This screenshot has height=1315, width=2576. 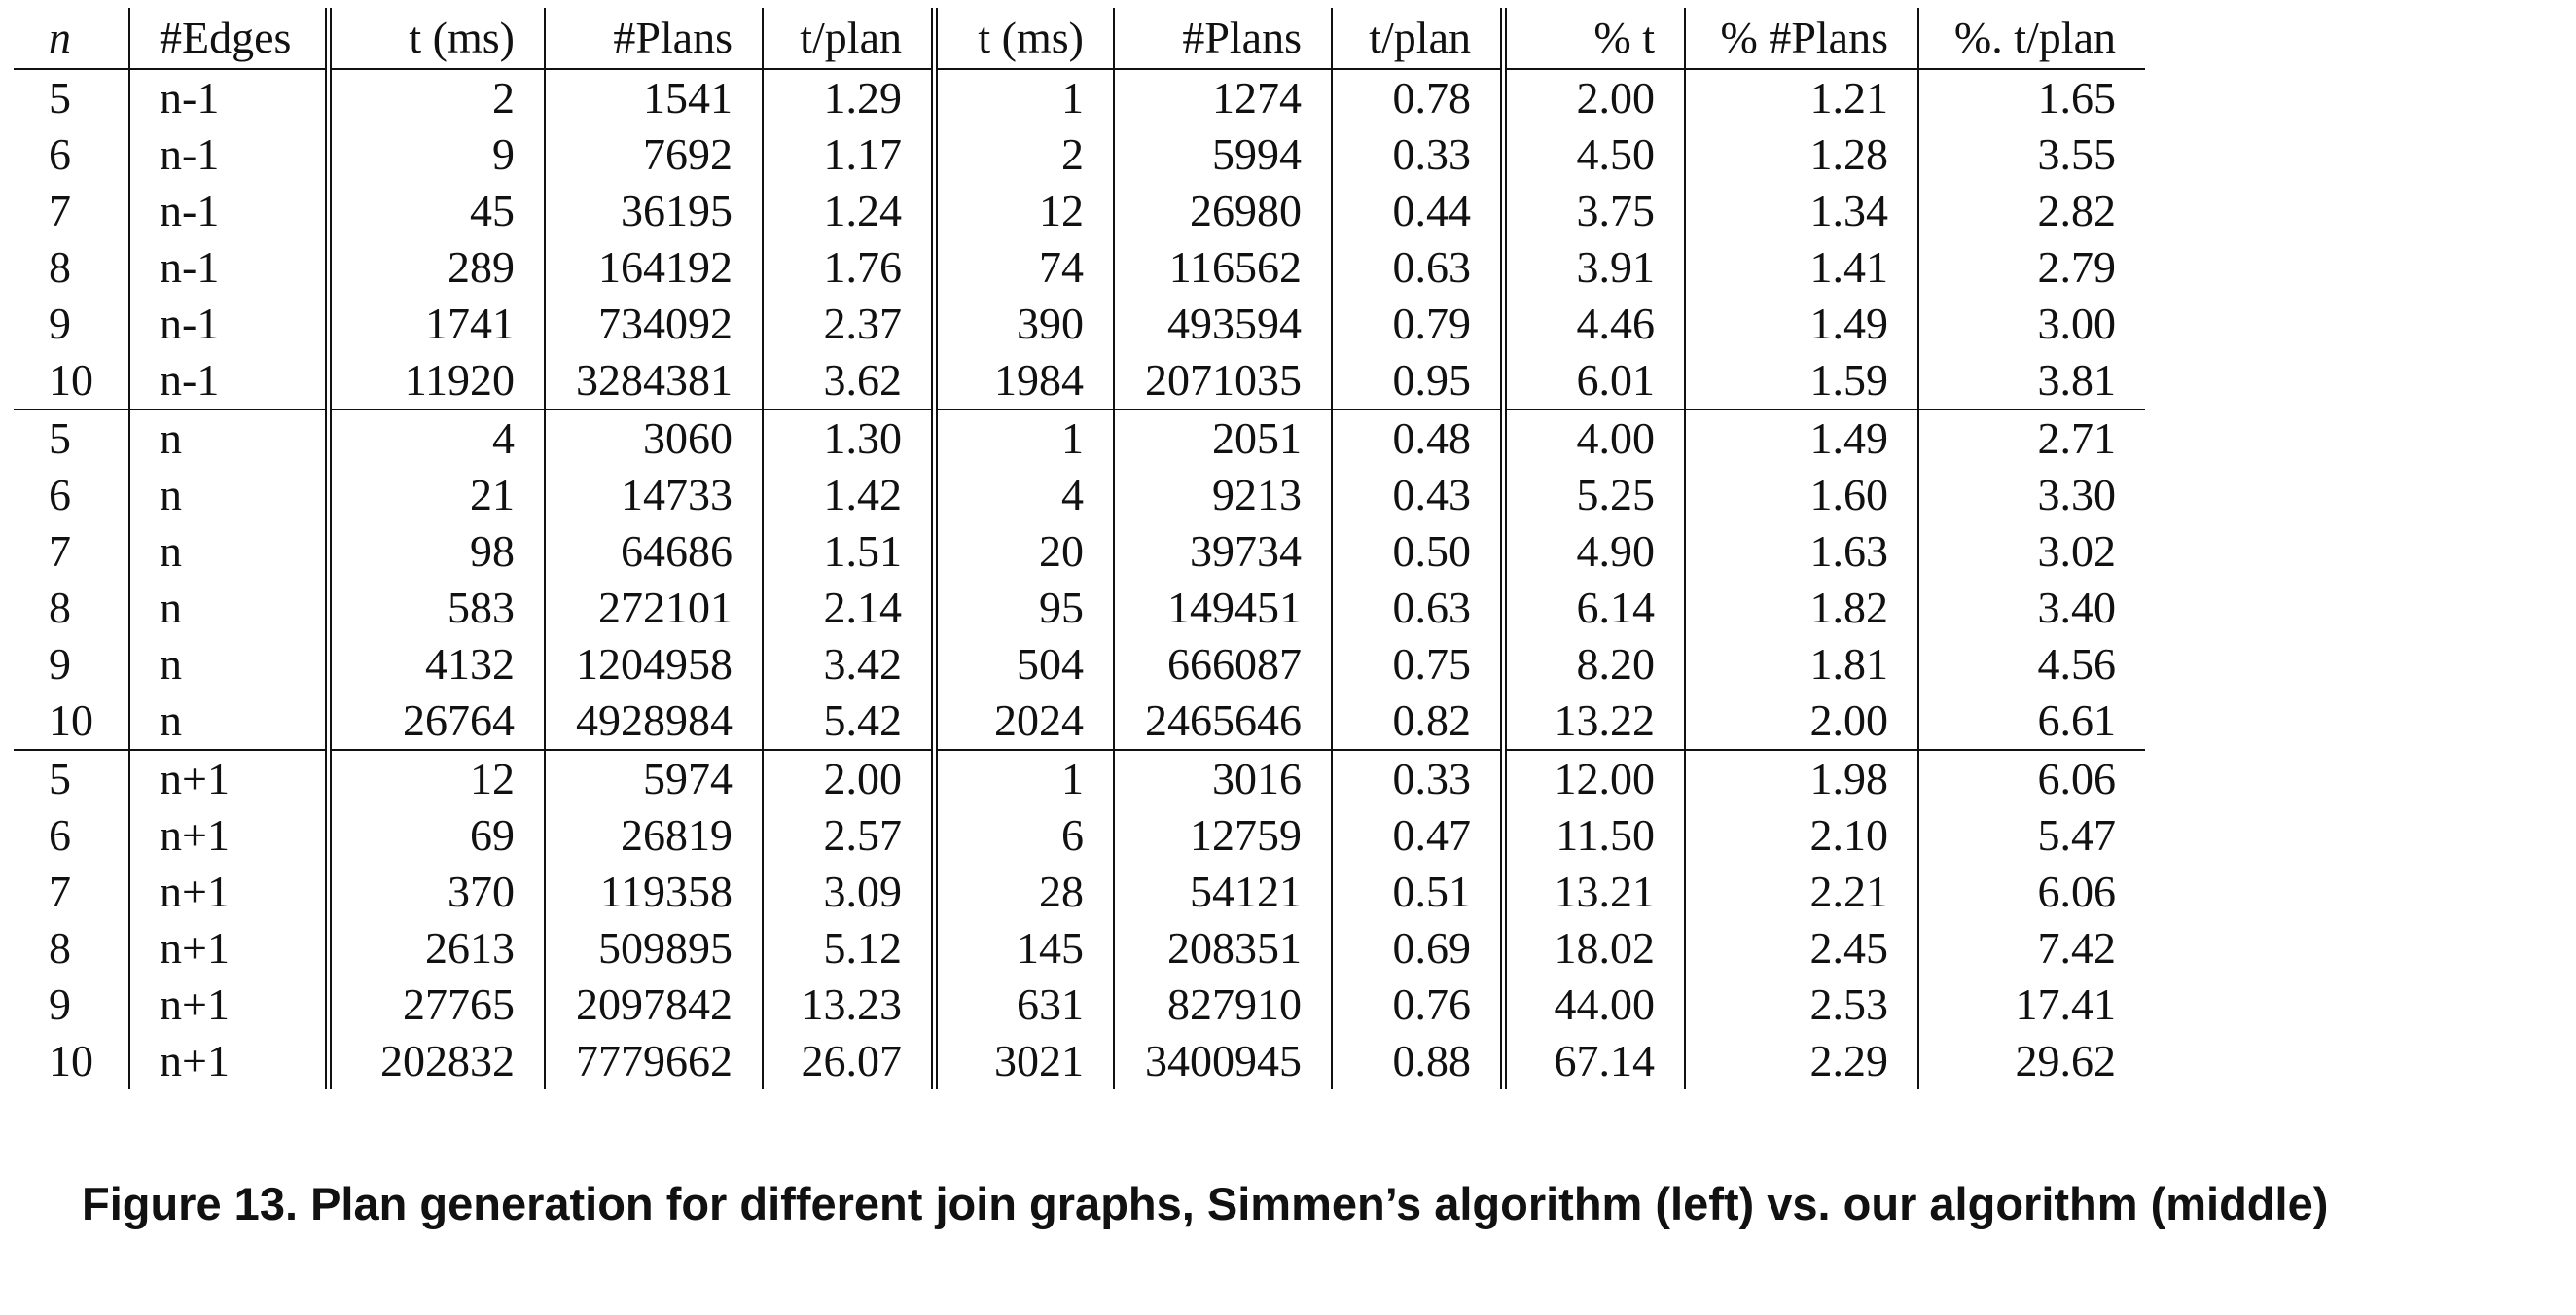 I want to click on cell-t-simmen: 289, so click(x=435, y=268).